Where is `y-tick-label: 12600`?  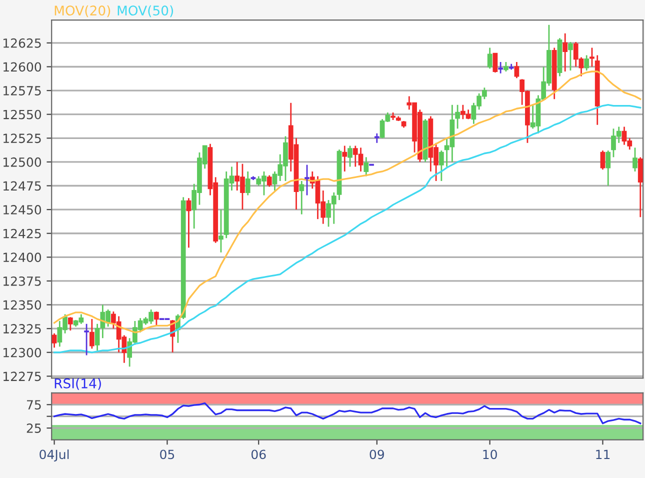
y-tick-label: 12600 is located at coordinates (22, 67).